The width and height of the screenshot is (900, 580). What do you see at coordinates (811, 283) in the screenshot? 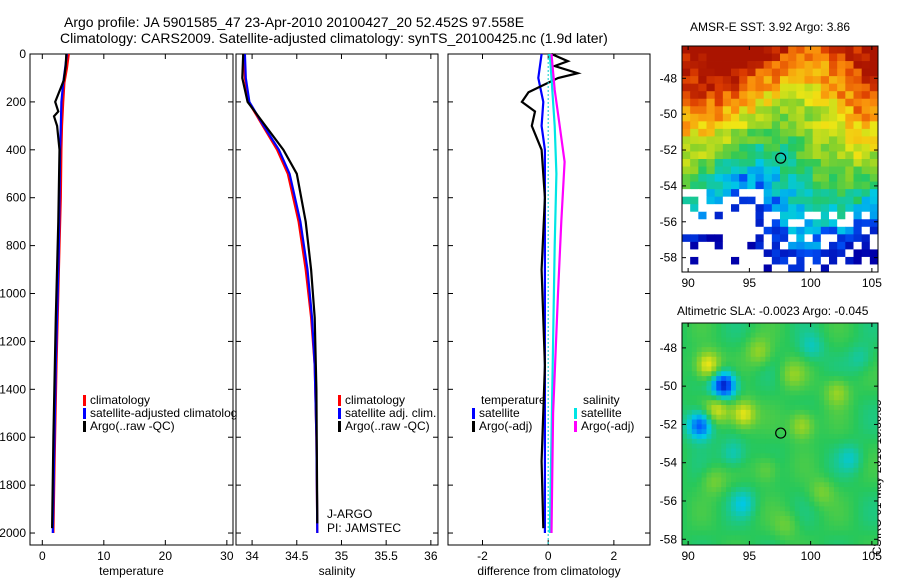
I see `x-tick-label: 100` at bounding box center [811, 283].